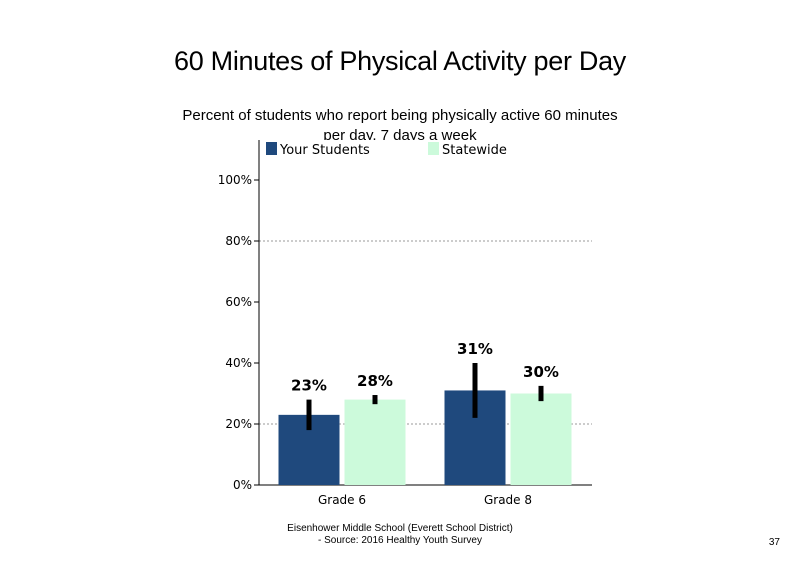 The width and height of the screenshot is (800, 568). I want to click on x-axis-ticks: Grade 6 Grade 8, so click(425, 500).